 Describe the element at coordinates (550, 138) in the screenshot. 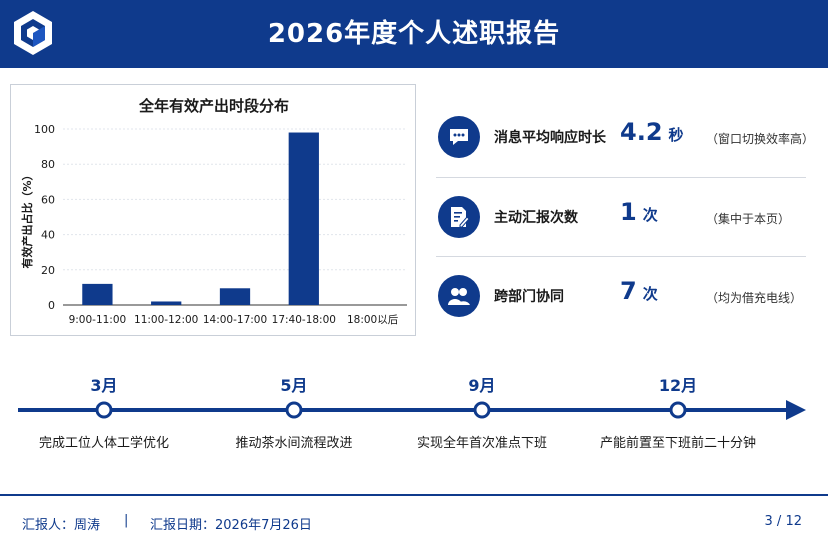

I see `metric-label: 消息平均响应时长` at that location.